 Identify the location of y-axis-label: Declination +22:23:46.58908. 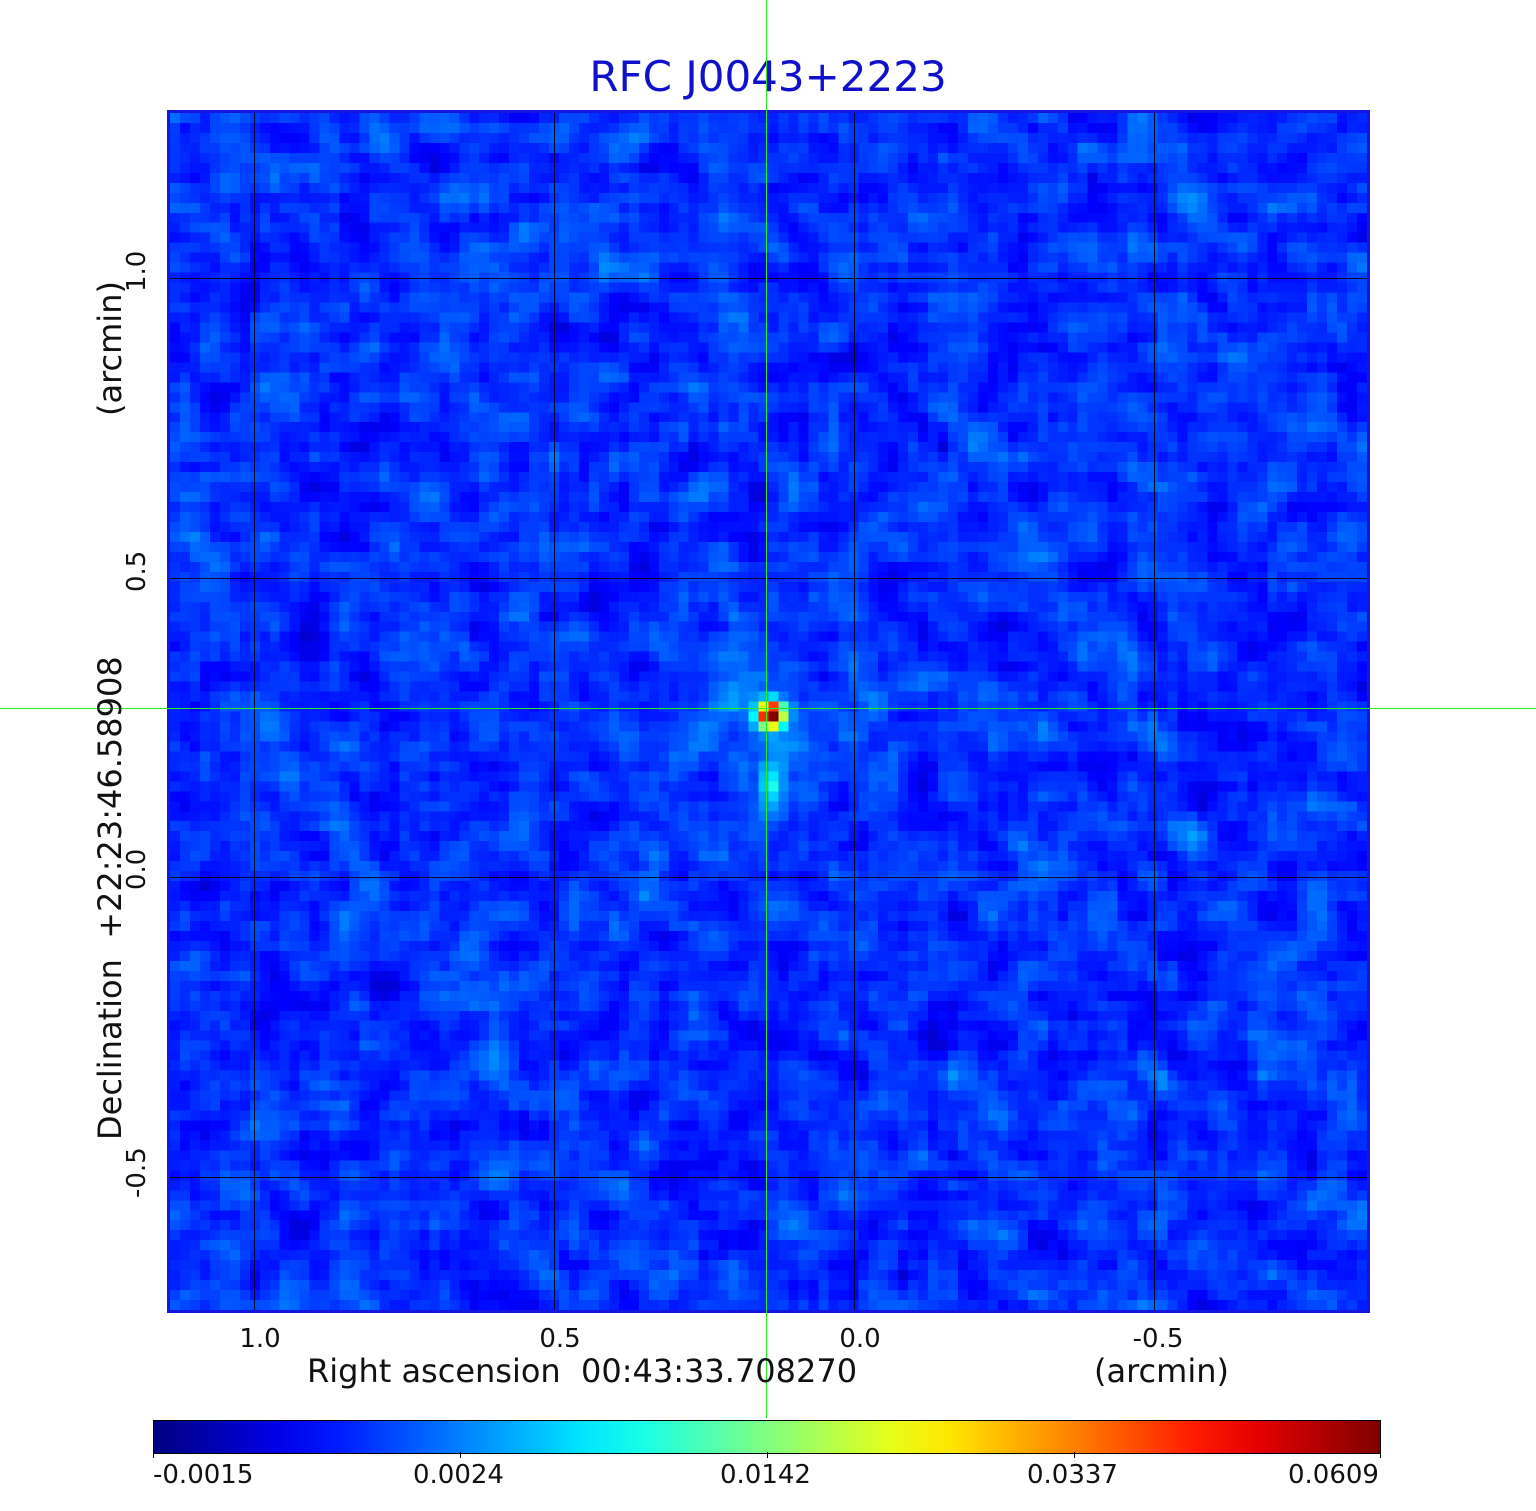
(110, 898).